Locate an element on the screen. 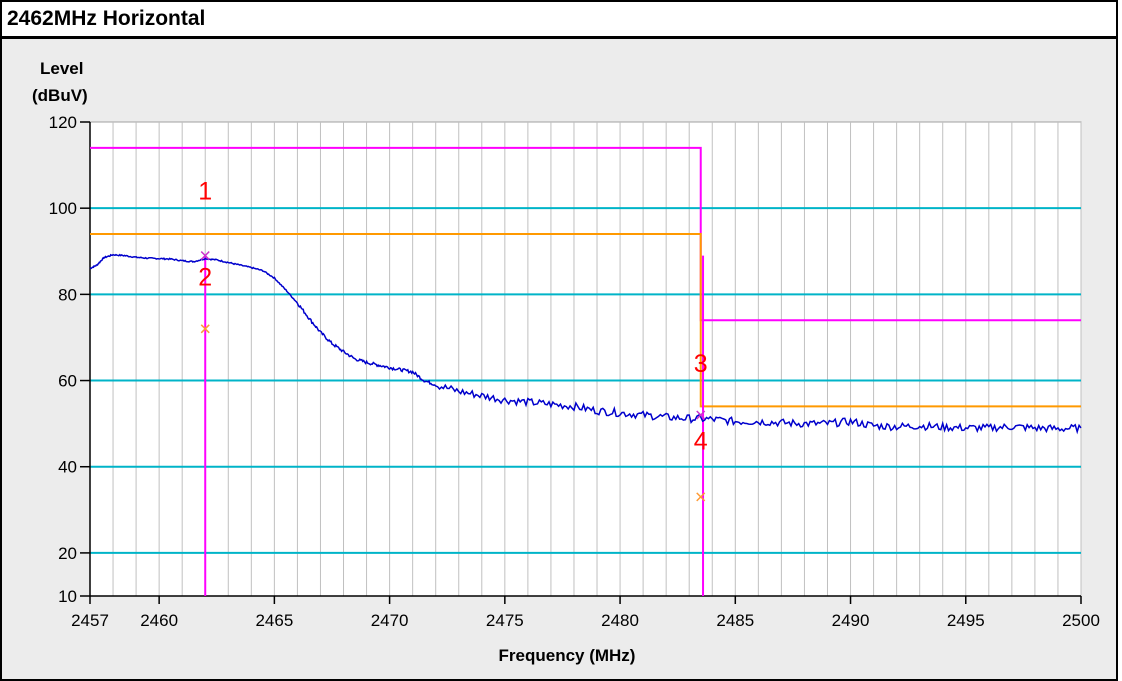 The height and width of the screenshot is (681, 1122). x-tick-label: 2475 is located at coordinates (505, 620).